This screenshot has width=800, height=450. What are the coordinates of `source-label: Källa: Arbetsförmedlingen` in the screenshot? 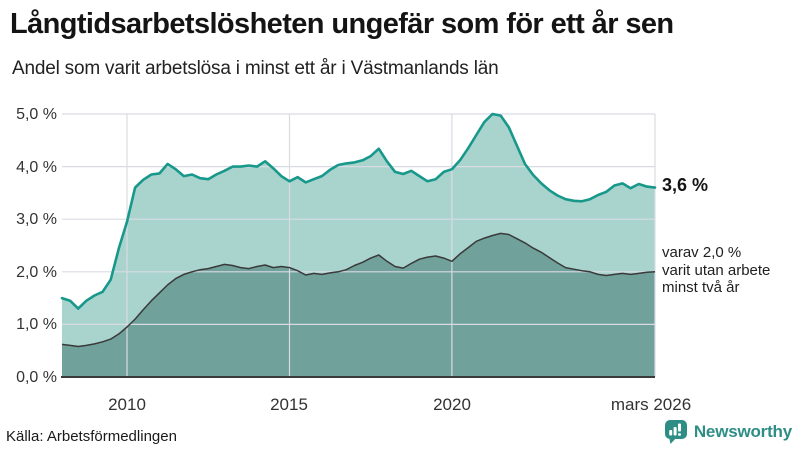 It's located at (91, 436).